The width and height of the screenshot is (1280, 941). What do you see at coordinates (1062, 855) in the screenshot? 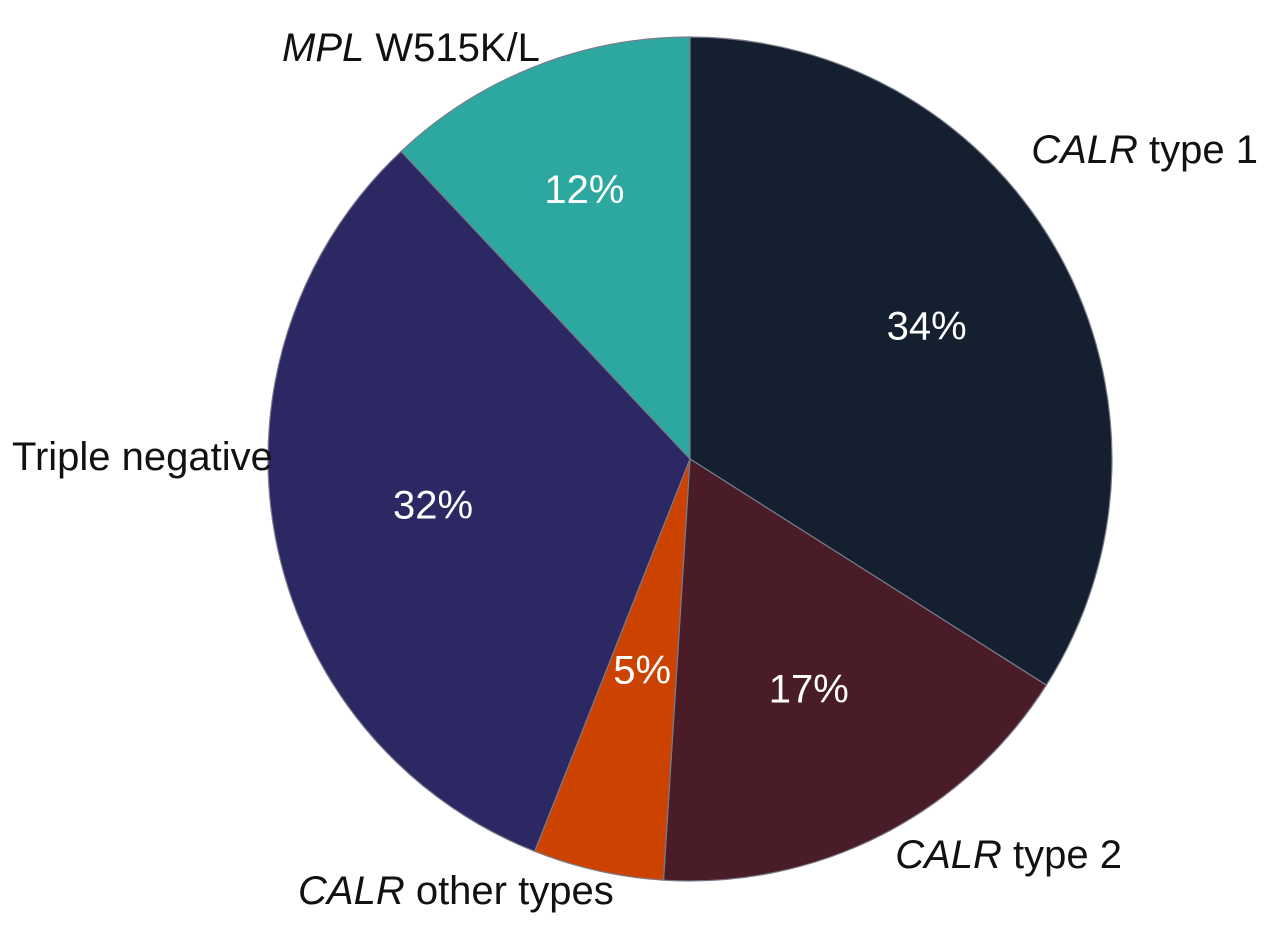
I see `category-label-text: type 2` at bounding box center [1062, 855].